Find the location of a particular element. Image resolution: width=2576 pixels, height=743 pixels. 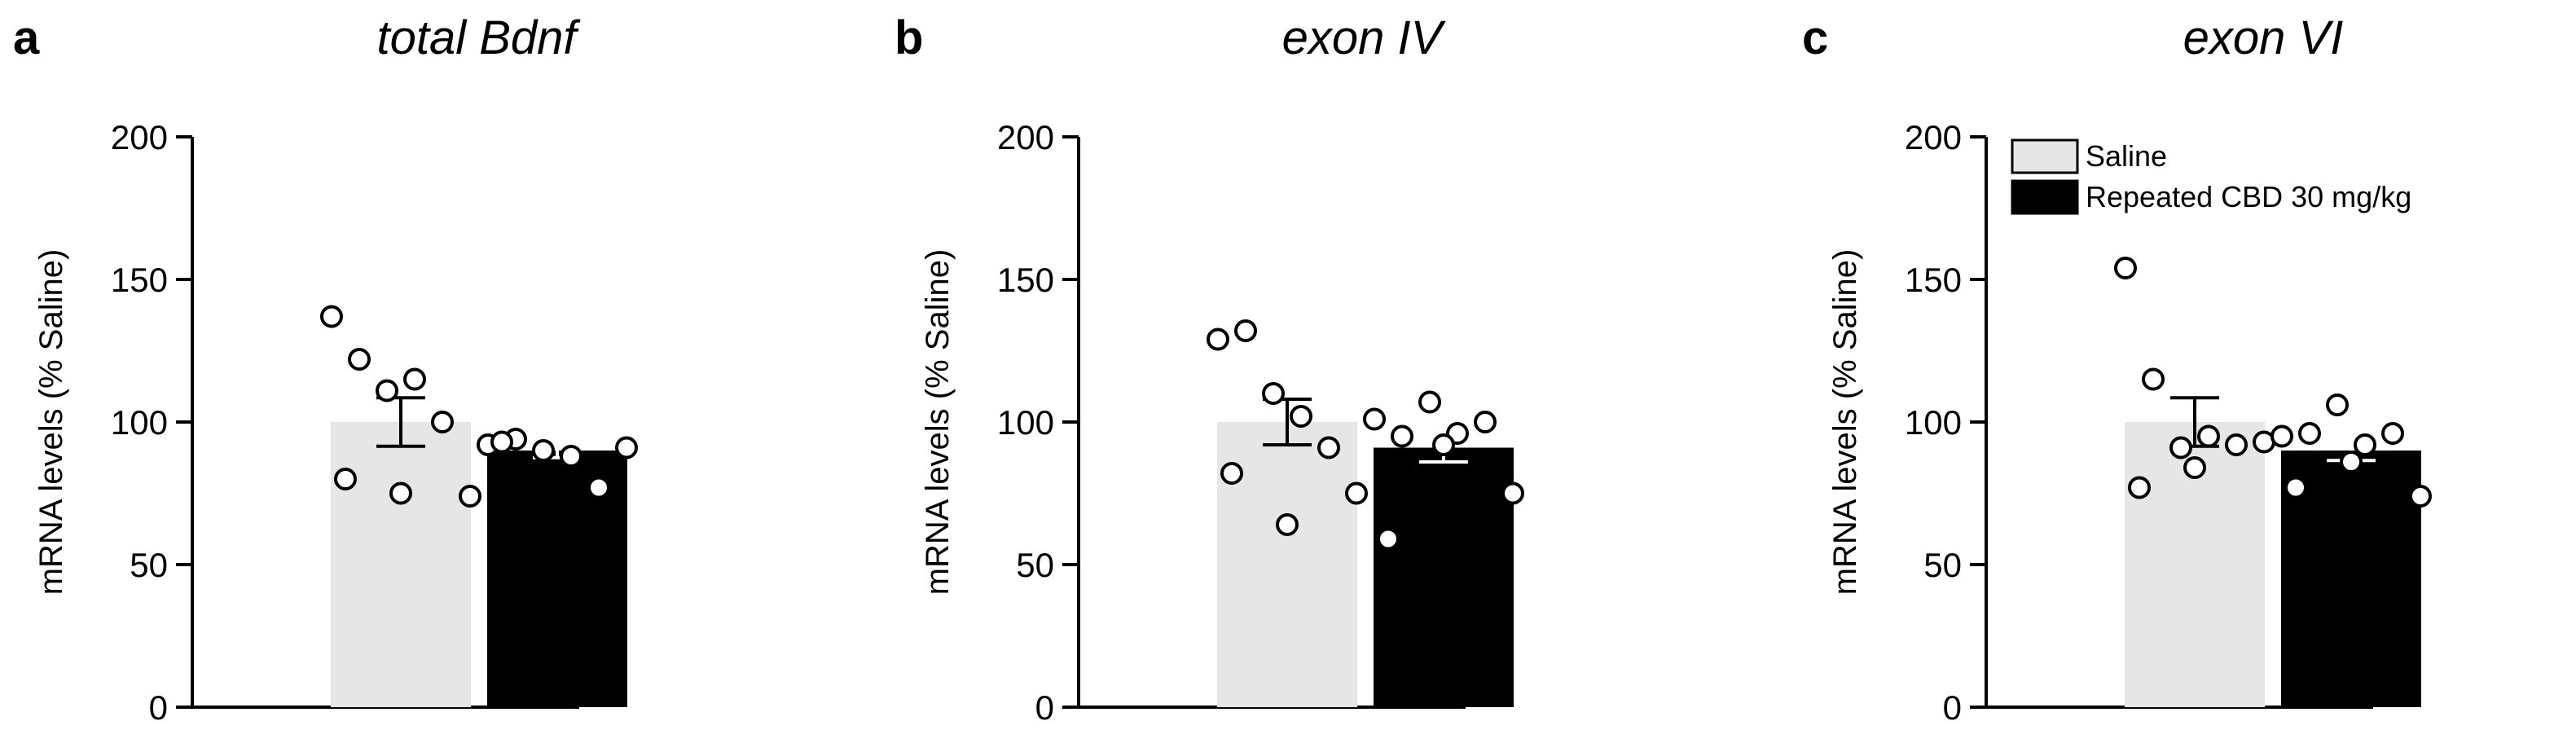

panel-title: total Bdnf is located at coordinates (478, 37).